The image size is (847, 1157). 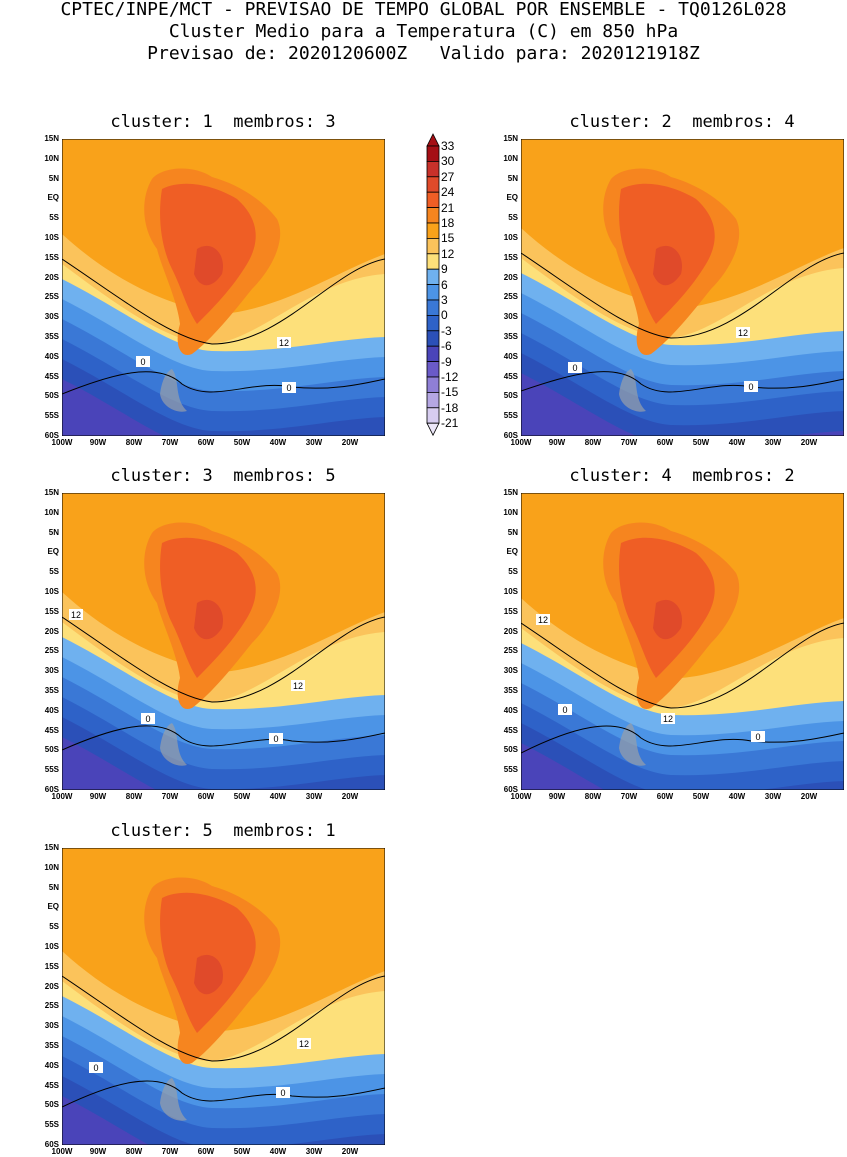 What do you see at coordinates (665, 796) in the screenshot?
I see `longitude-label: 60W` at bounding box center [665, 796].